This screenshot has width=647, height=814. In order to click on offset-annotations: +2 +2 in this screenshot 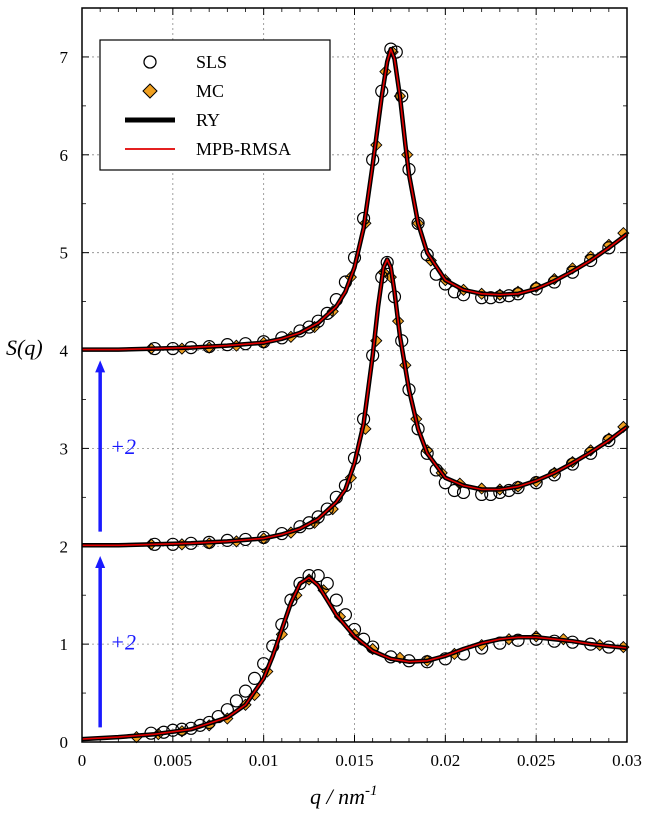, I will do `click(115, 544)`.